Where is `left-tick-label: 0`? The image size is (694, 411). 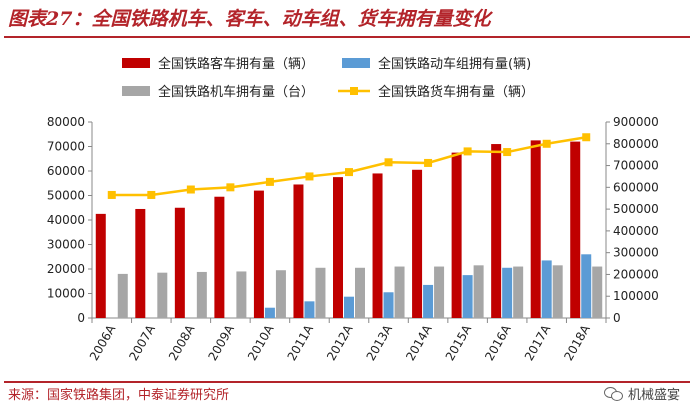
left-tick-label: 0 is located at coordinates (81, 318).